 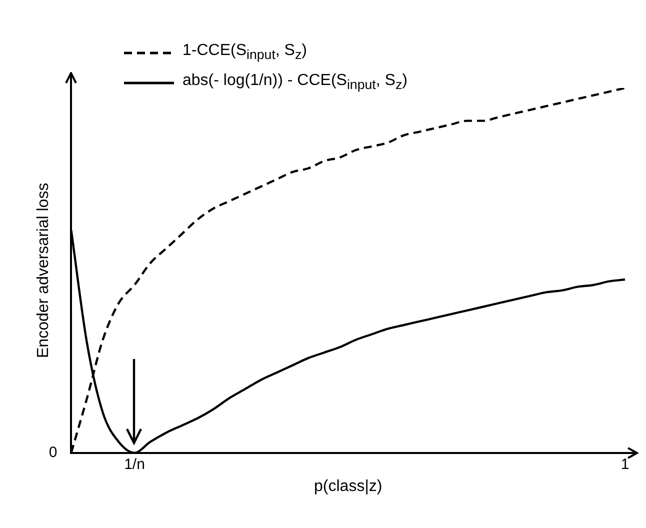 What do you see at coordinates (625, 464) in the screenshot?
I see `x-tick-label: 1` at bounding box center [625, 464].